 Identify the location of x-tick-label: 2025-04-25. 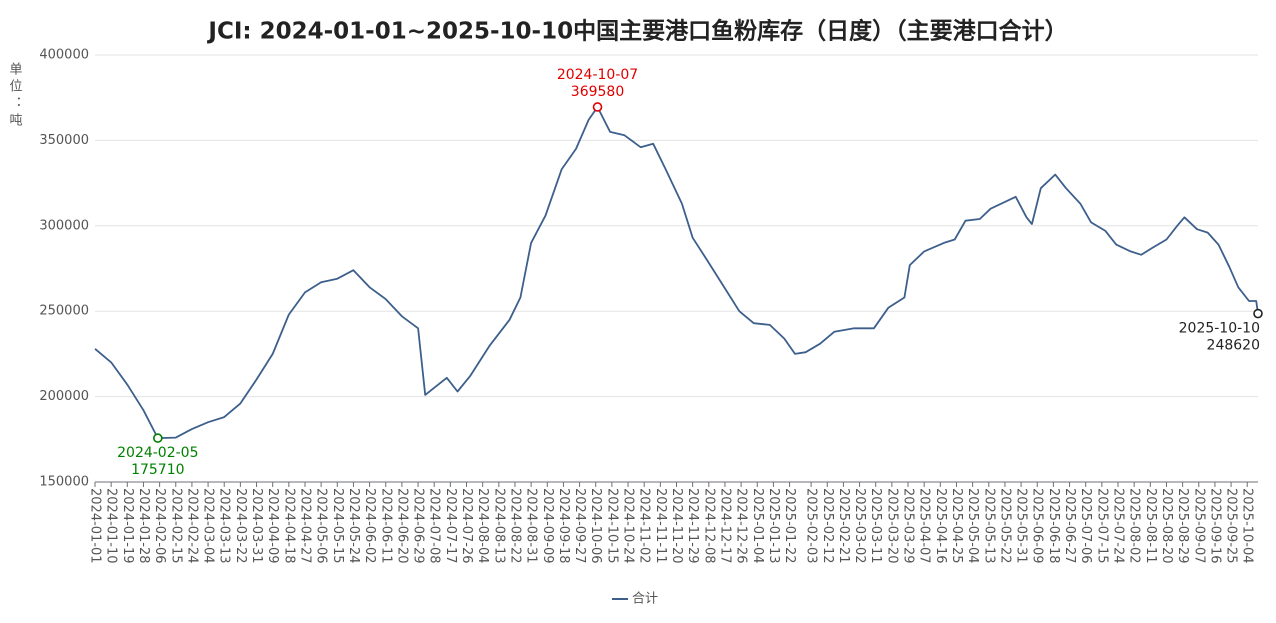
(956, 526).